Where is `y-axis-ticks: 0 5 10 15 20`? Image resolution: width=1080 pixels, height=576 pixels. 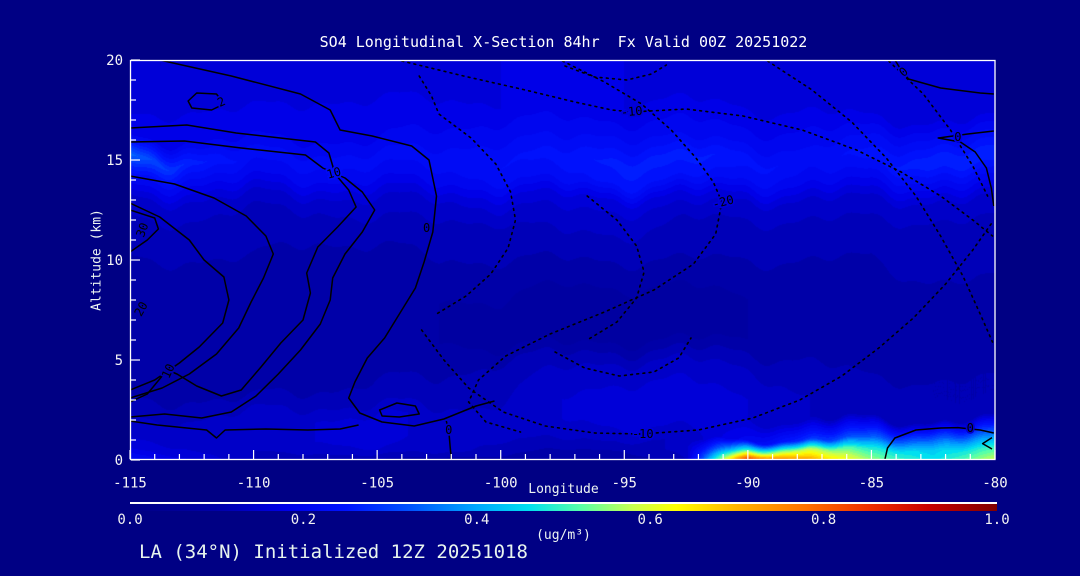 y-axis-ticks: 0 5 10 15 20 is located at coordinates (123, 261).